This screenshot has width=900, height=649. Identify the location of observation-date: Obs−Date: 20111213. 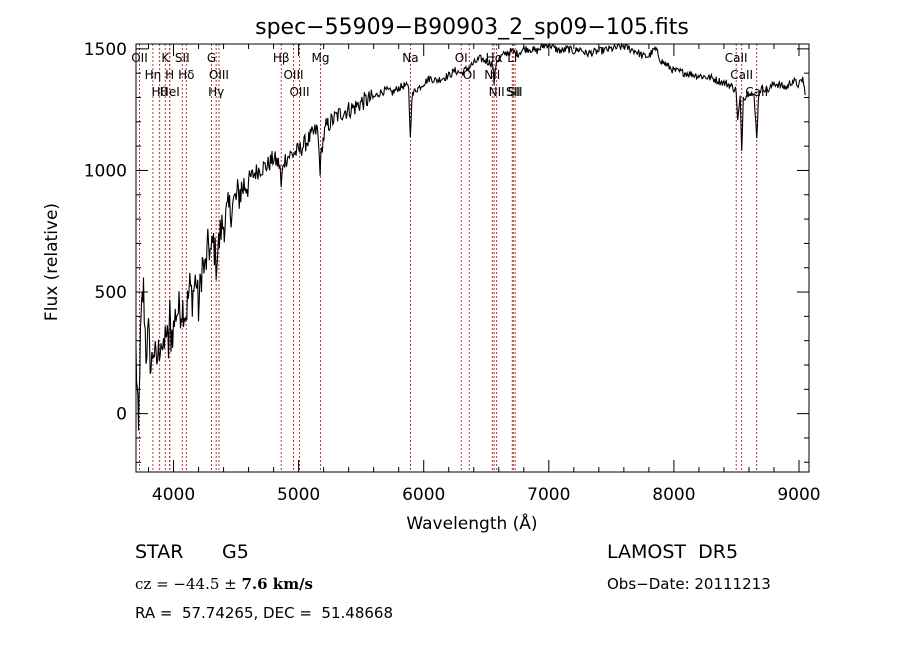
(689, 584).